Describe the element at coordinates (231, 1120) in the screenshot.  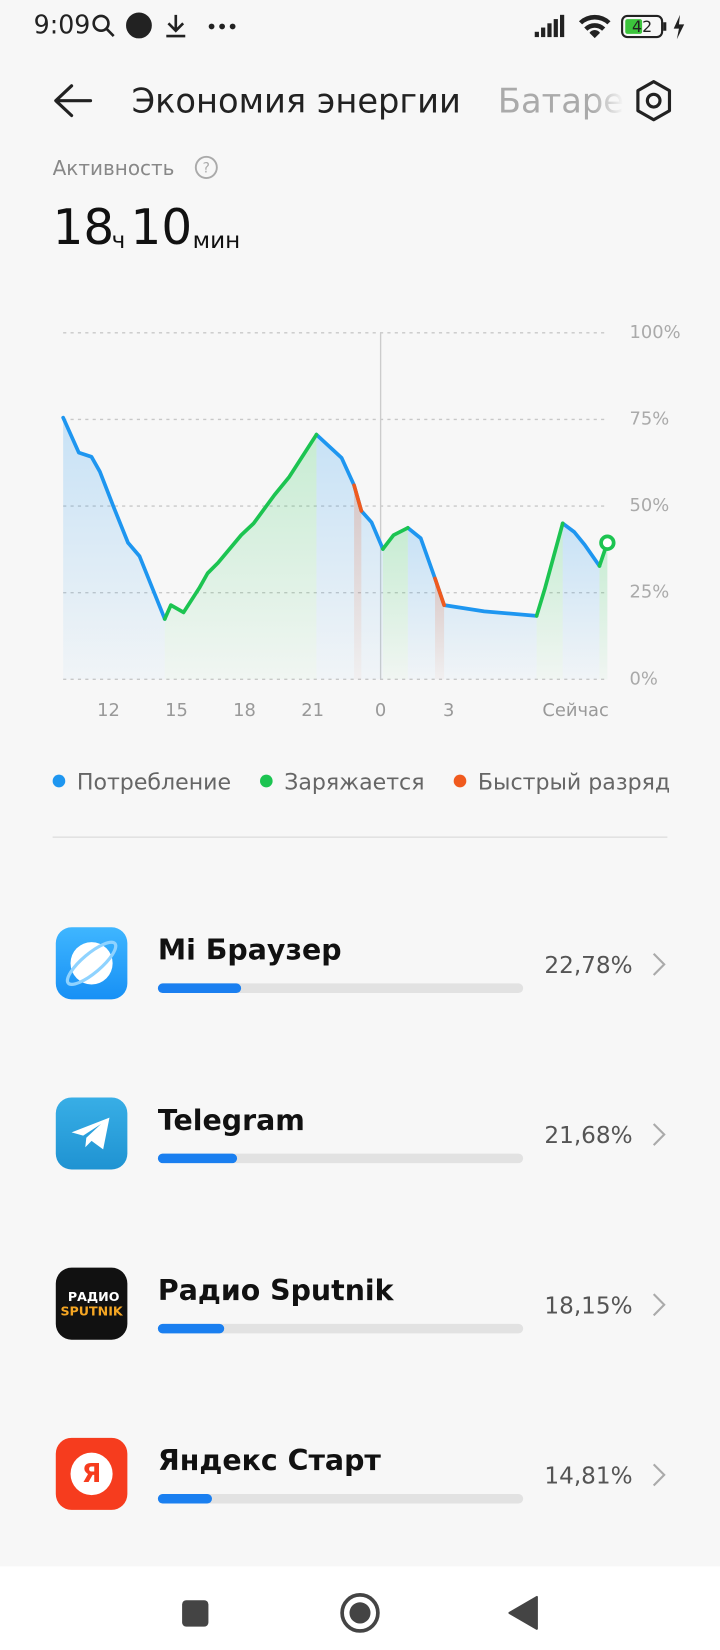
I see `app-name: Telegram` at that location.